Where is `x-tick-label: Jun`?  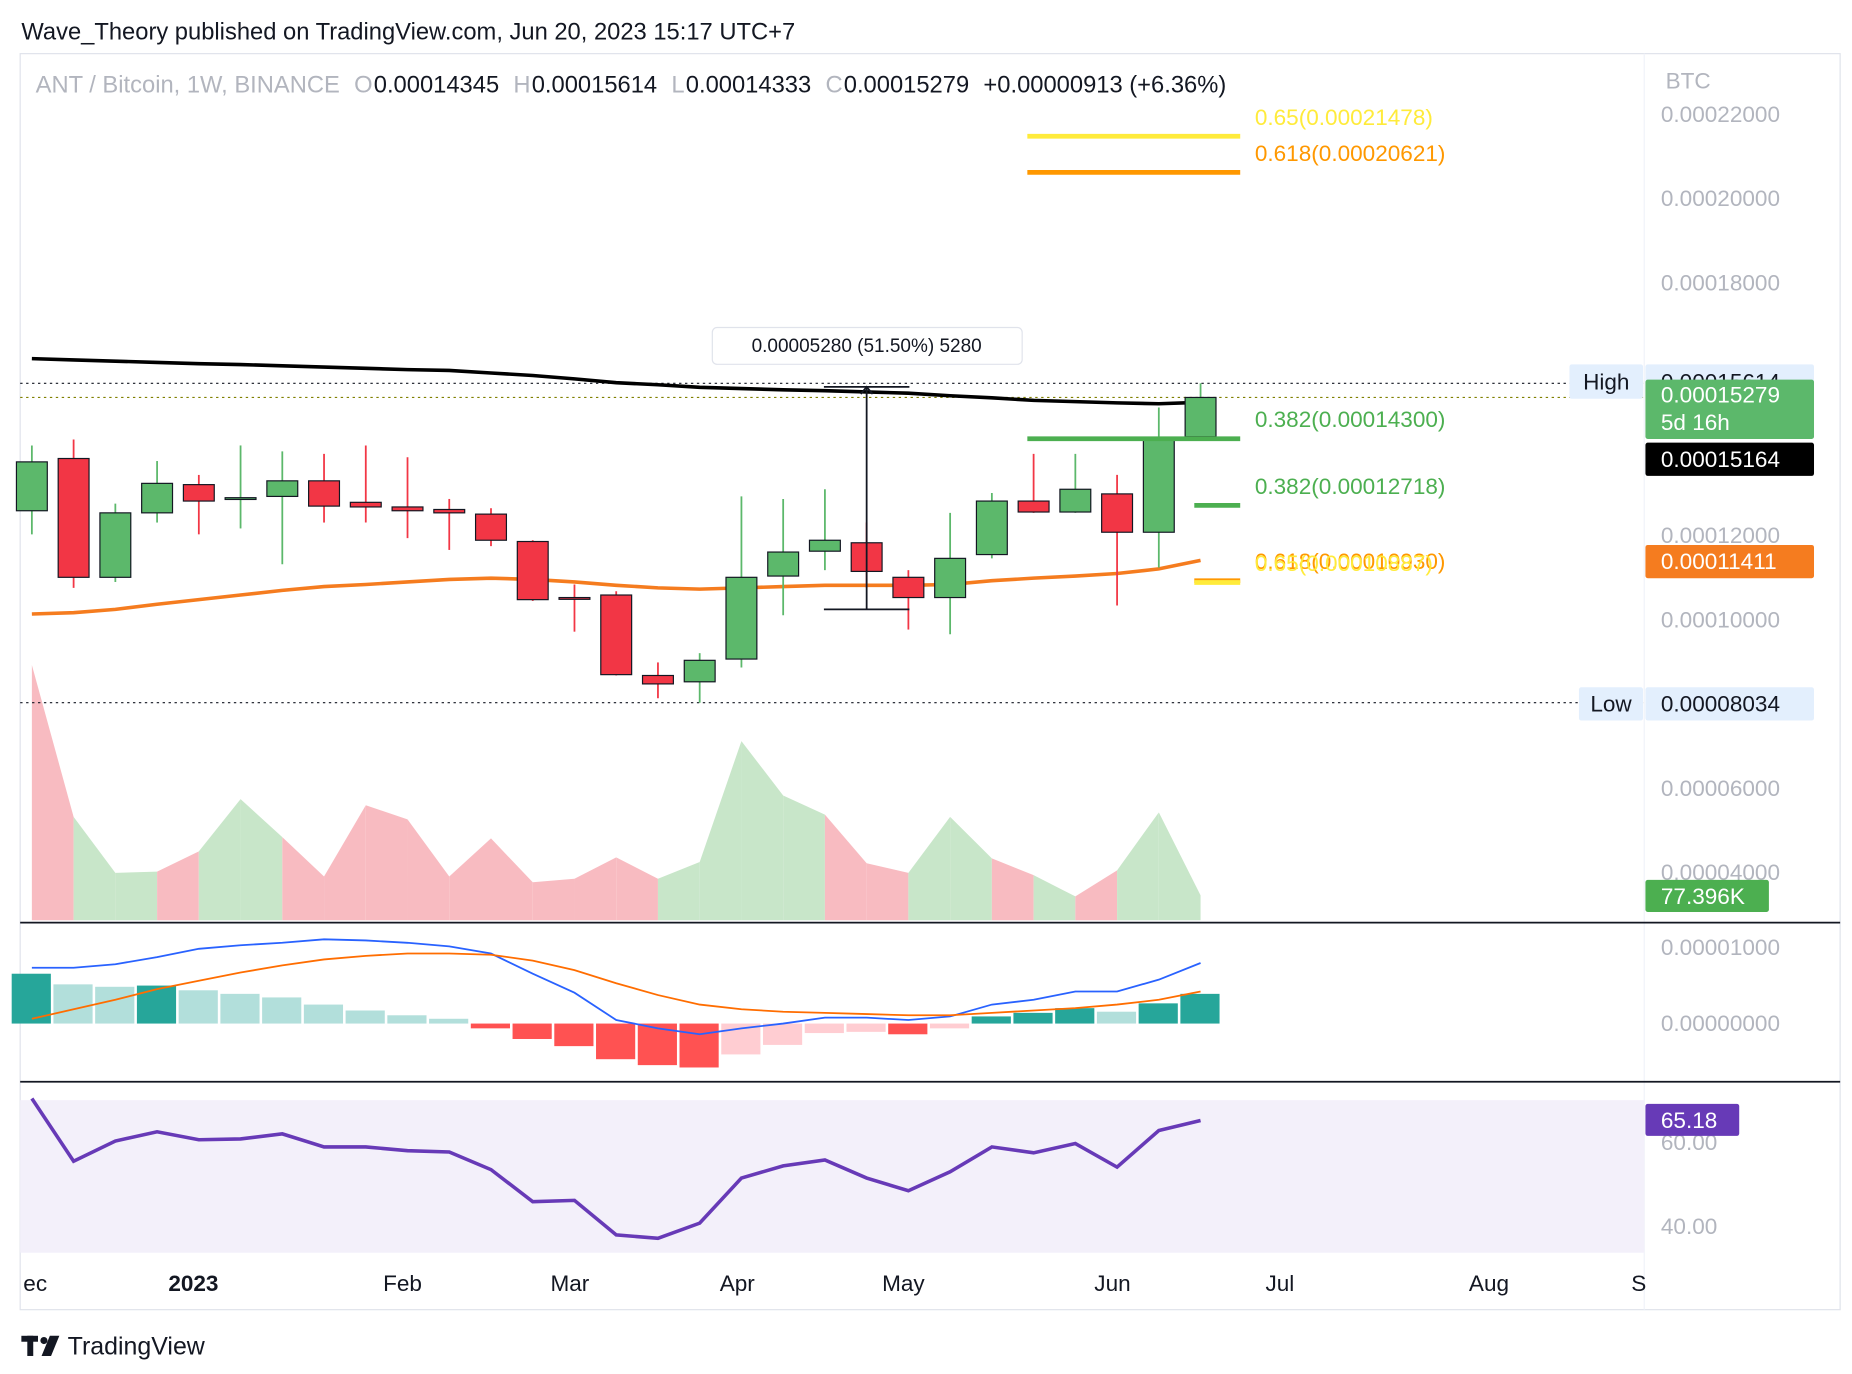 x-tick-label: Jun is located at coordinates (1112, 1283).